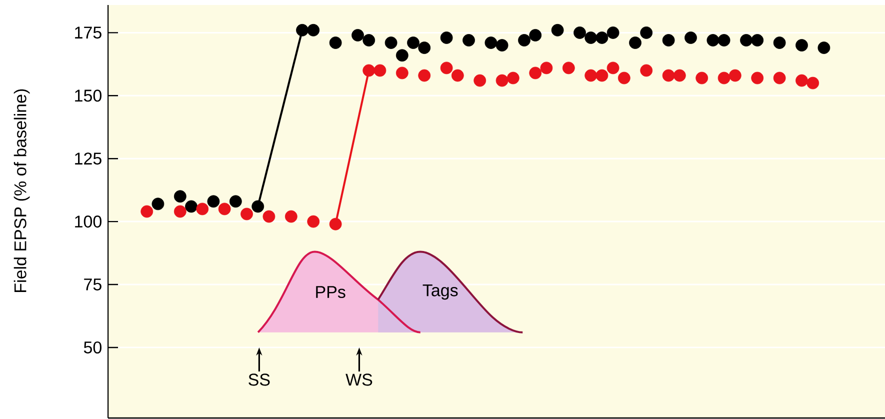 The height and width of the screenshot is (419, 885). I want to click on y-tick-label: 125, so click(88, 158).